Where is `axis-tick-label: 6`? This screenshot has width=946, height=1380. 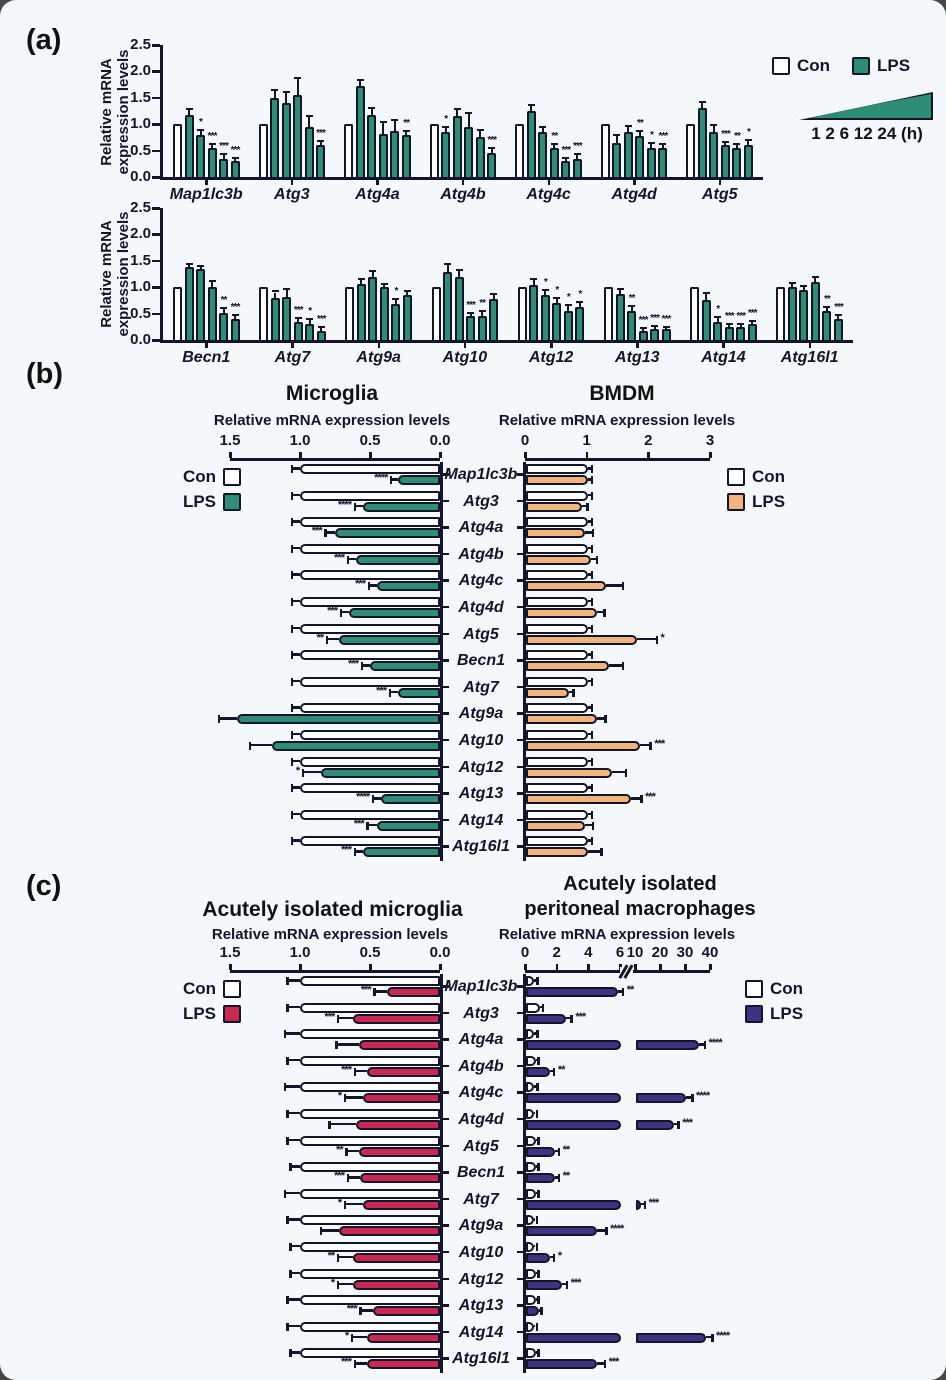 axis-tick-label: 6 is located at coordinates (620, 952).